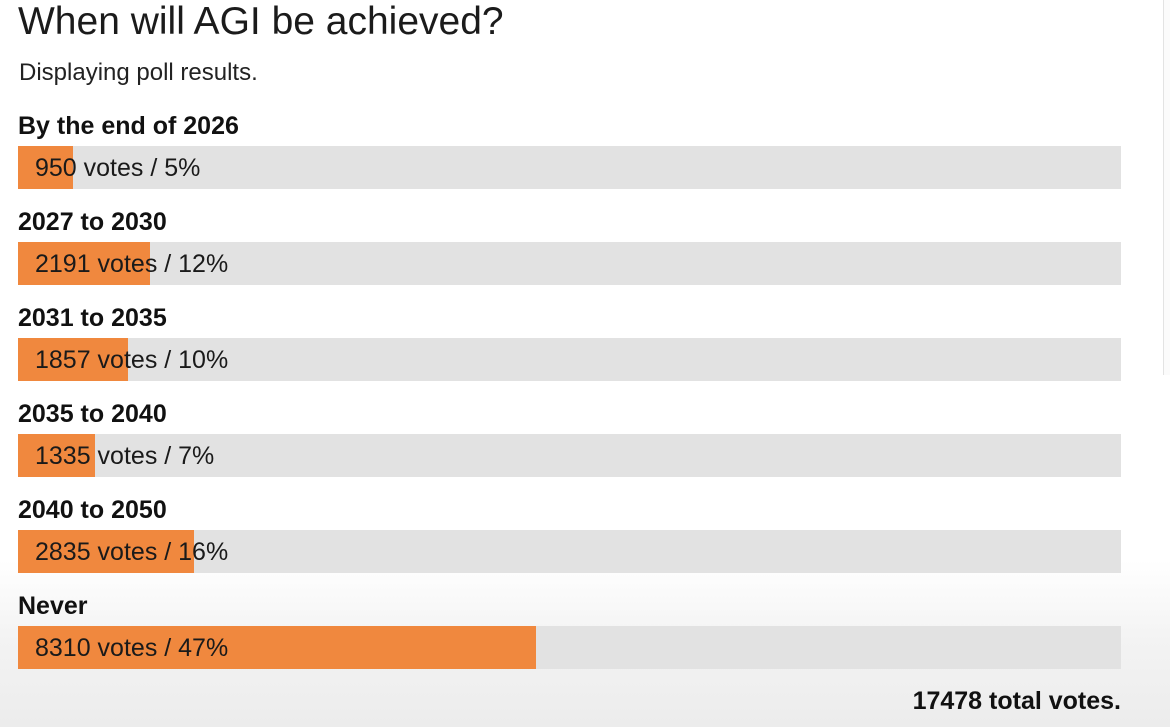 The height and width of the screenshot is (727, 1170). Describe the element at coordinates (92, 318) in the screenshot. I see `poll-option-label: 2031 to 2035` at that location.